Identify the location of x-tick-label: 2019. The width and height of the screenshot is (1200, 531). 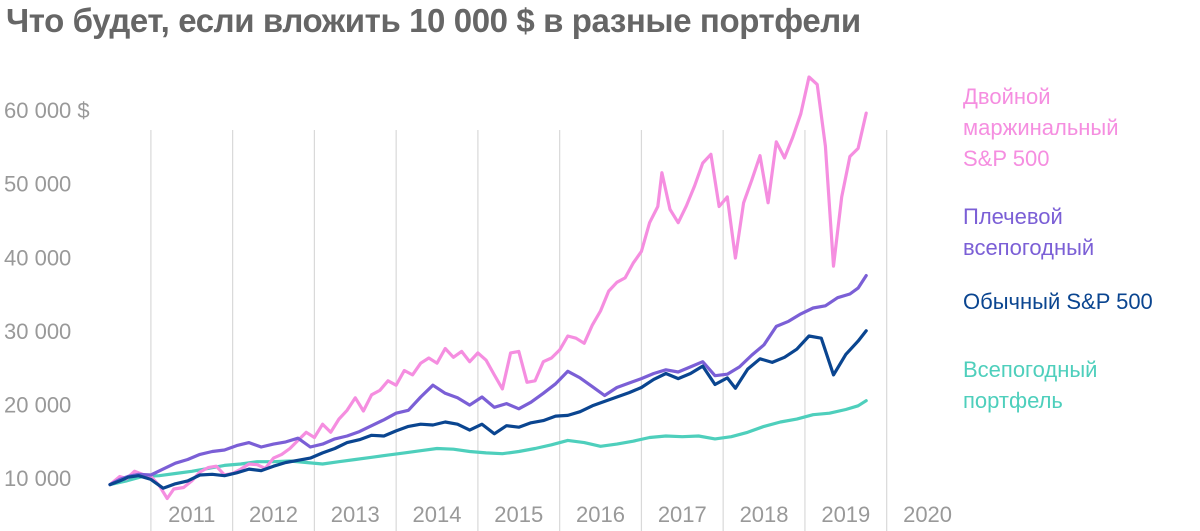
(845, 514).